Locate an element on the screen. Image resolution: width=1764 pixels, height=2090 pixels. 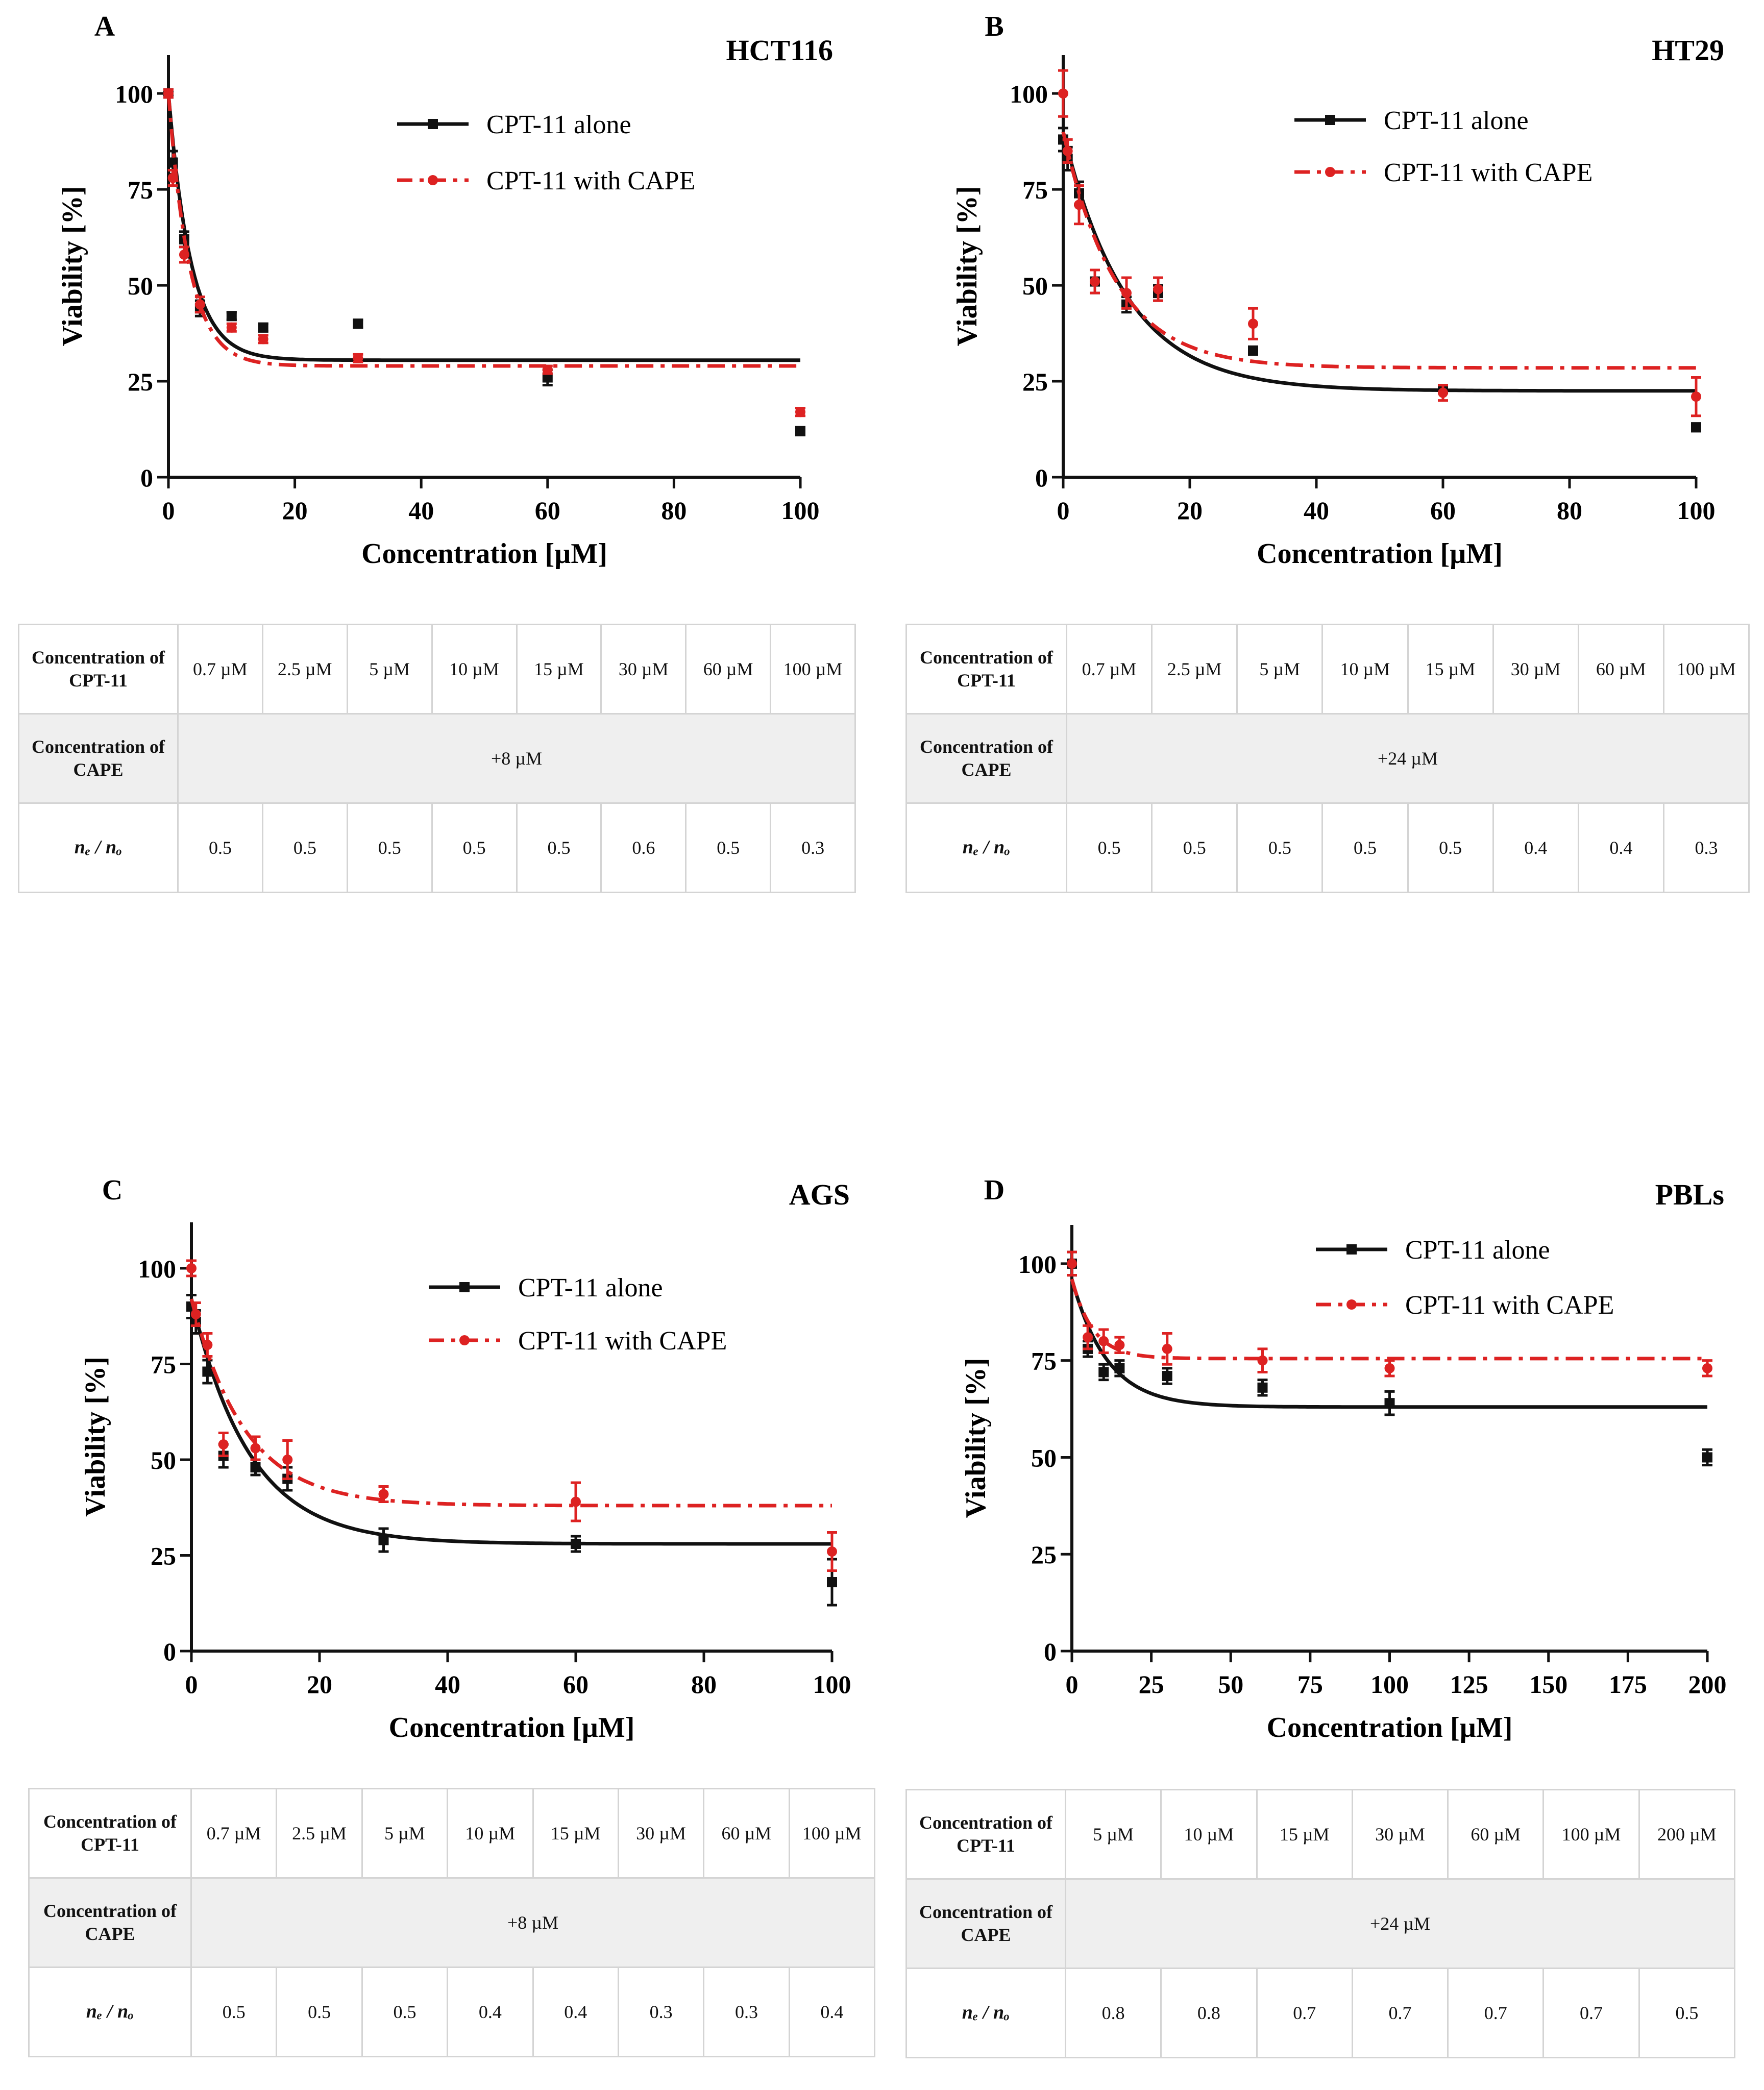
table-row-cape: Concentration of CAPE +8 µM is located at coordinates (437, 758).